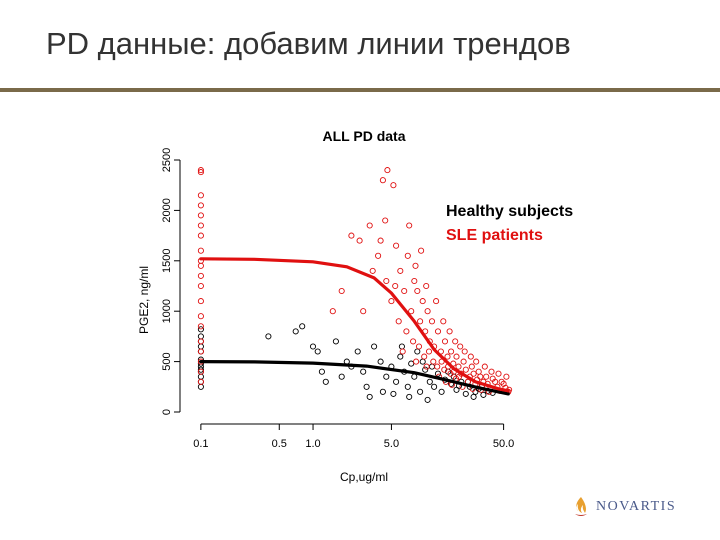 The height and width of the screenshot is (540, 720). What do you see at coordinates (308, 43) in the screenshot?
I see `slide-title: PD данные: добавим линии трендов` at bounding box center [308, 43].